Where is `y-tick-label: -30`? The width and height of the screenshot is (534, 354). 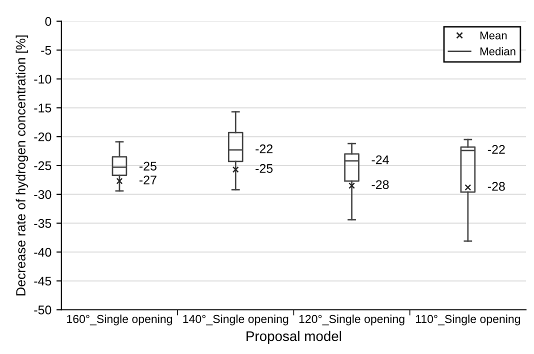 y-tick-label: -30 is located at coordinates (43, 194).